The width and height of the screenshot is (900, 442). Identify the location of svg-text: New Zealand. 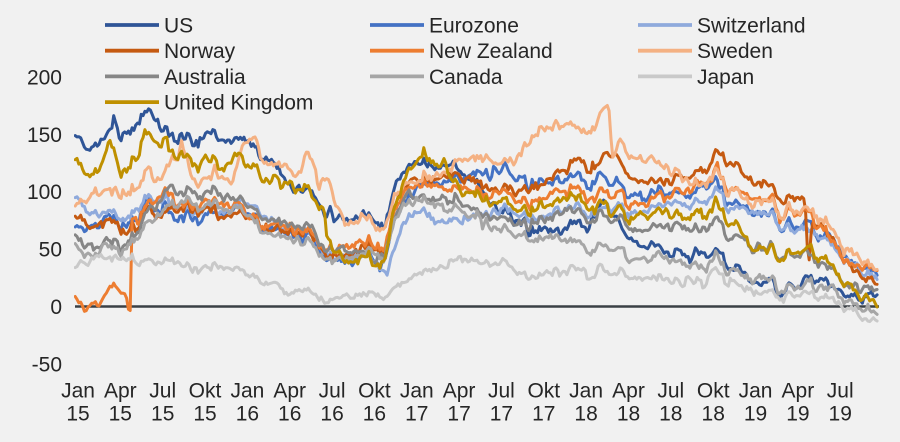
(491, 51).